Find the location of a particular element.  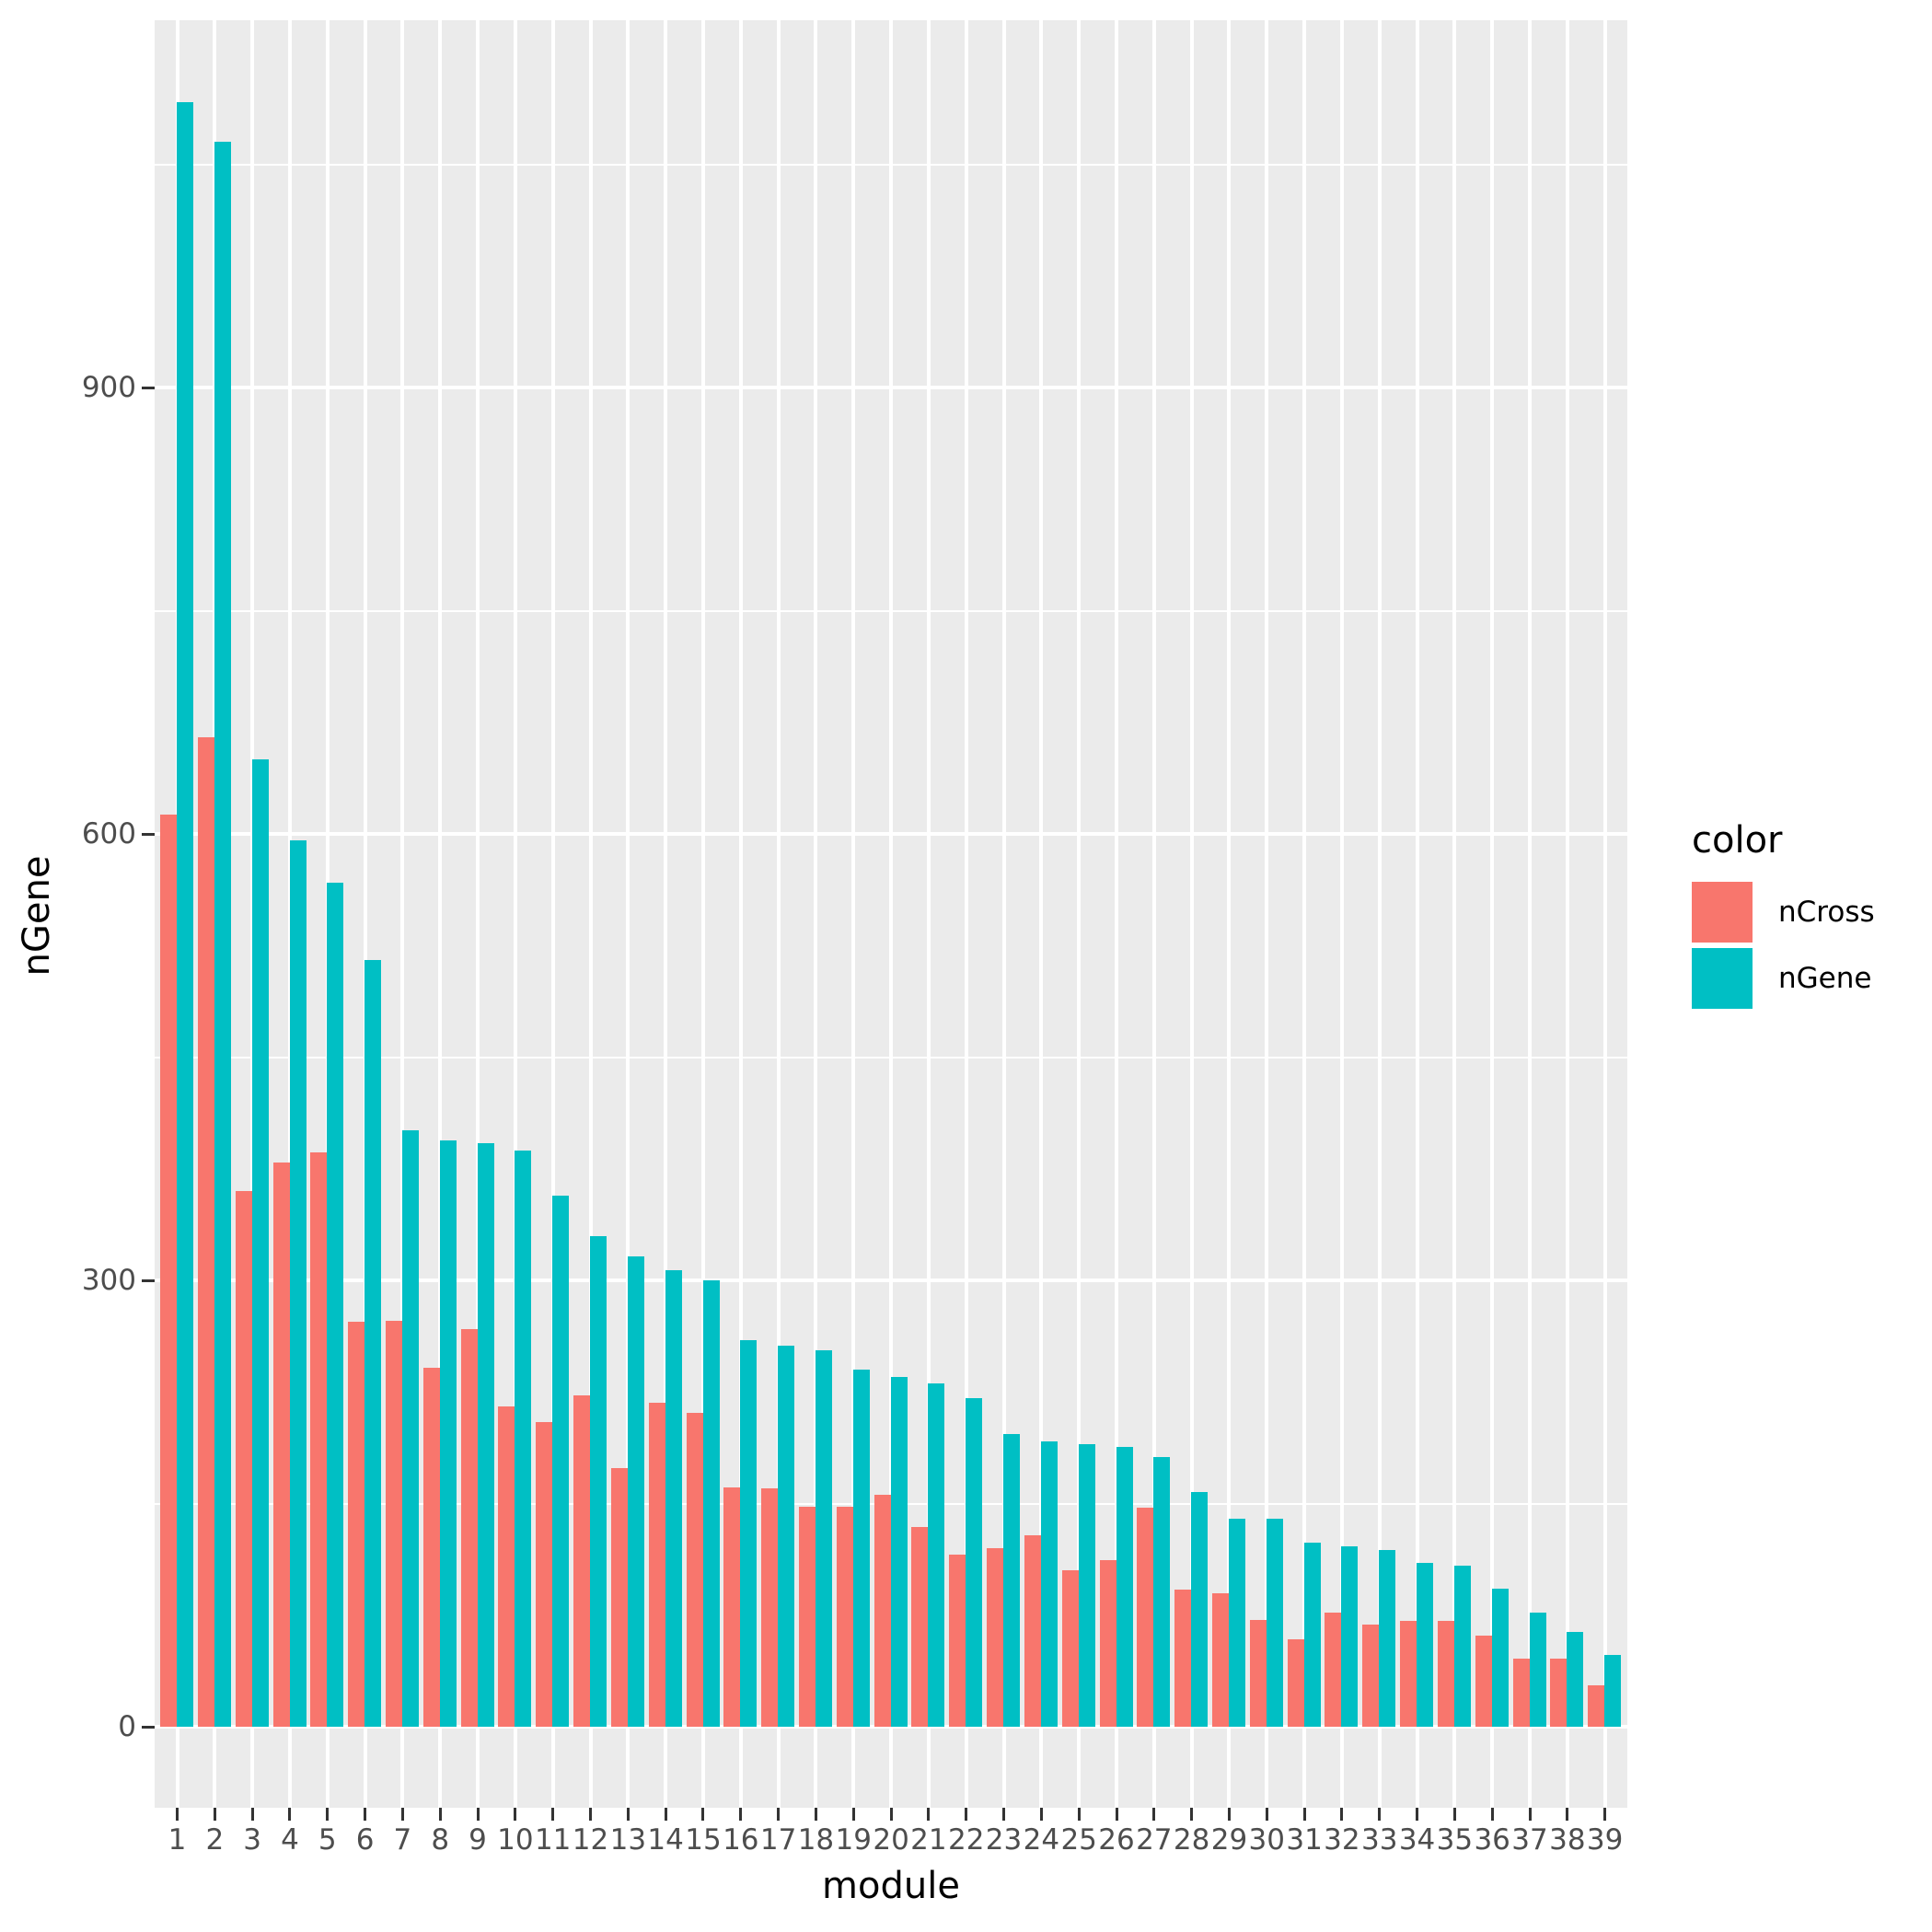

x-tick-label: 32 is located at coordinates (1342, 1840).